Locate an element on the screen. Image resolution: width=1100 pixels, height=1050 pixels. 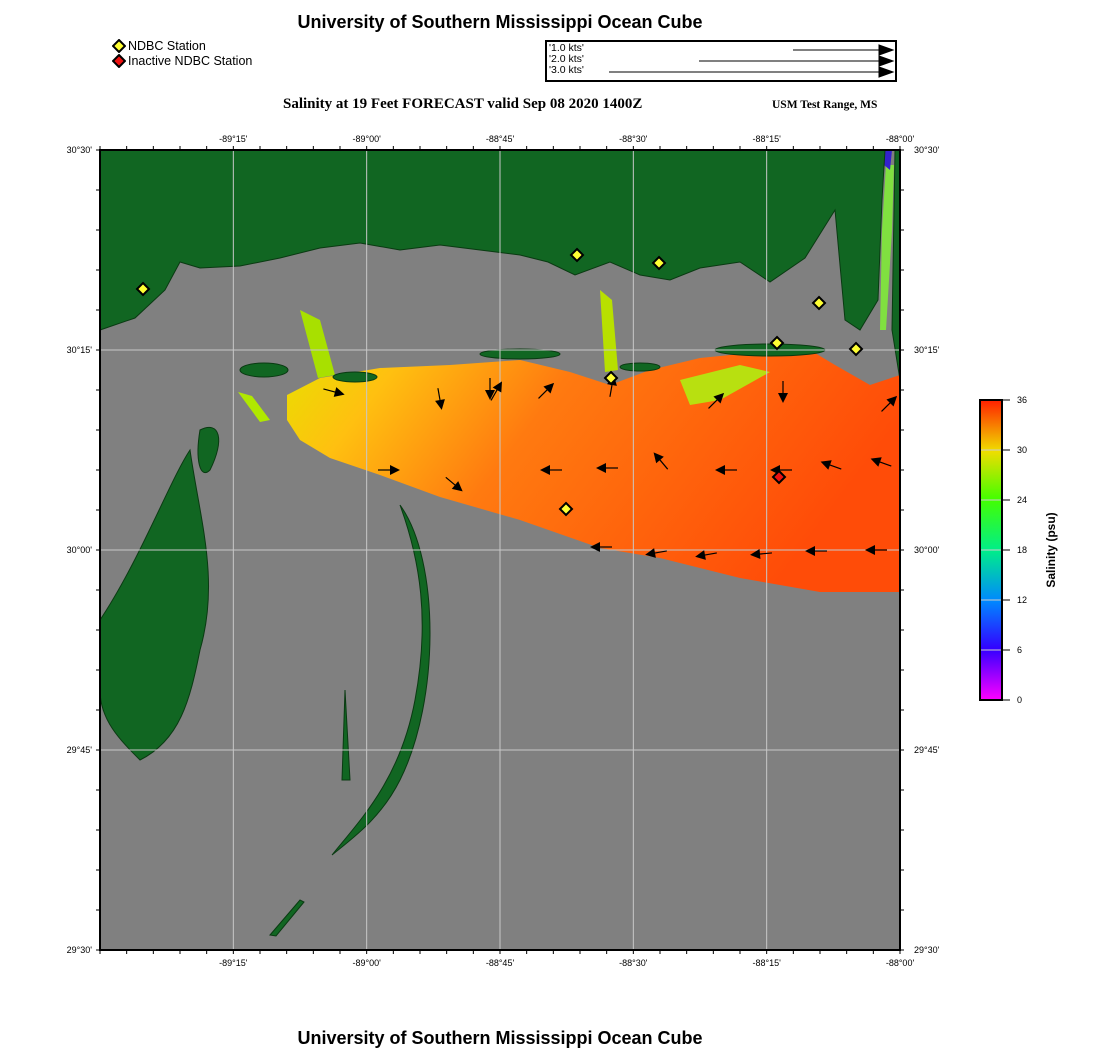
colorbar-tick-label: 0 is located at coordinates (1019, 700).